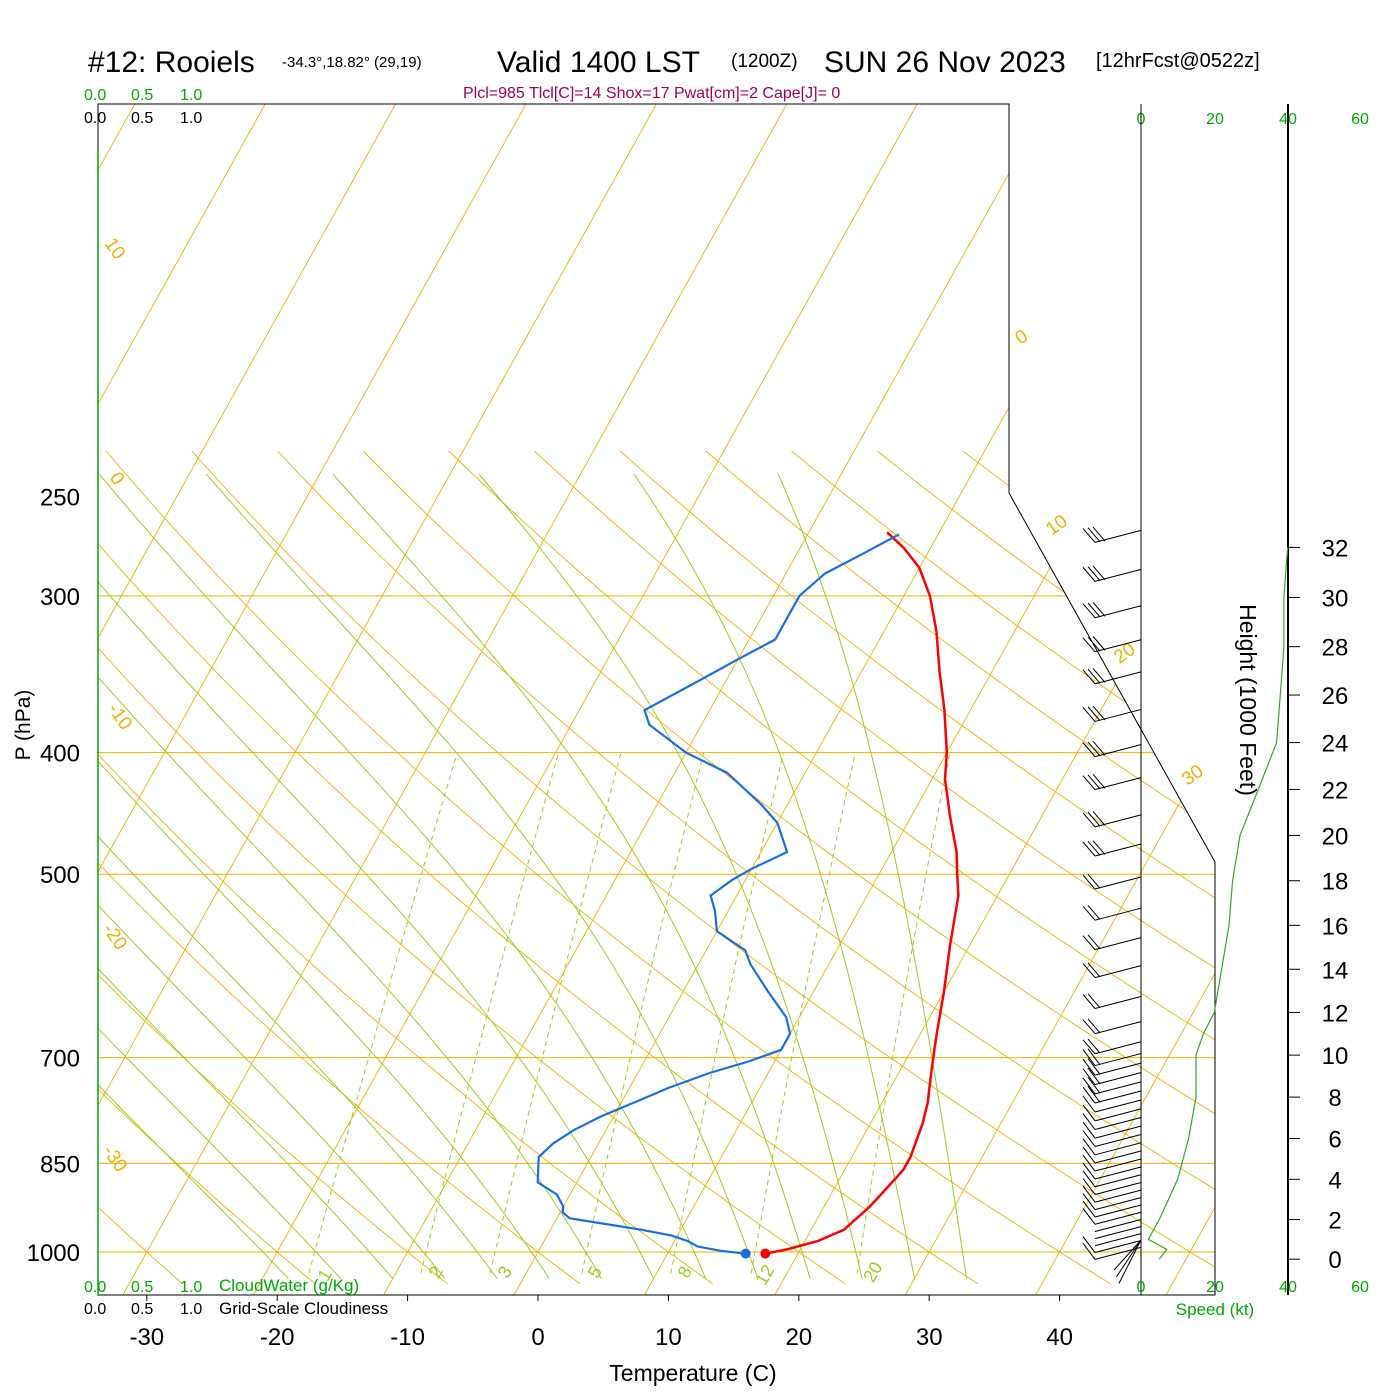  Describe the element at coordinates (668, 1337) in the screenshot. I see `x-tick-label: 10` at that location.